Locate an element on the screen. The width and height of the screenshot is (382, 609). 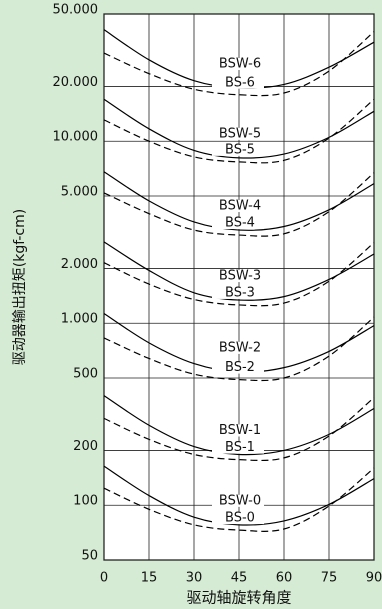
series-label: BS-5 is located at coordinates (240, 149).